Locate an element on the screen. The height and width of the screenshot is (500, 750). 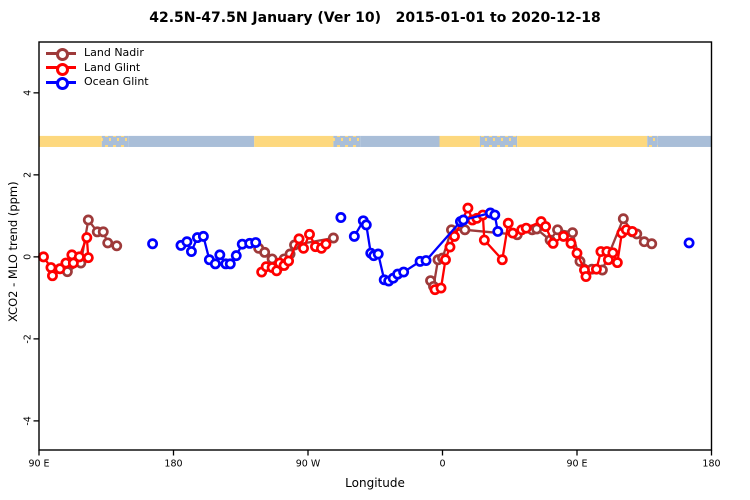
series-ocean-glint is located at coordinates (421, 247).